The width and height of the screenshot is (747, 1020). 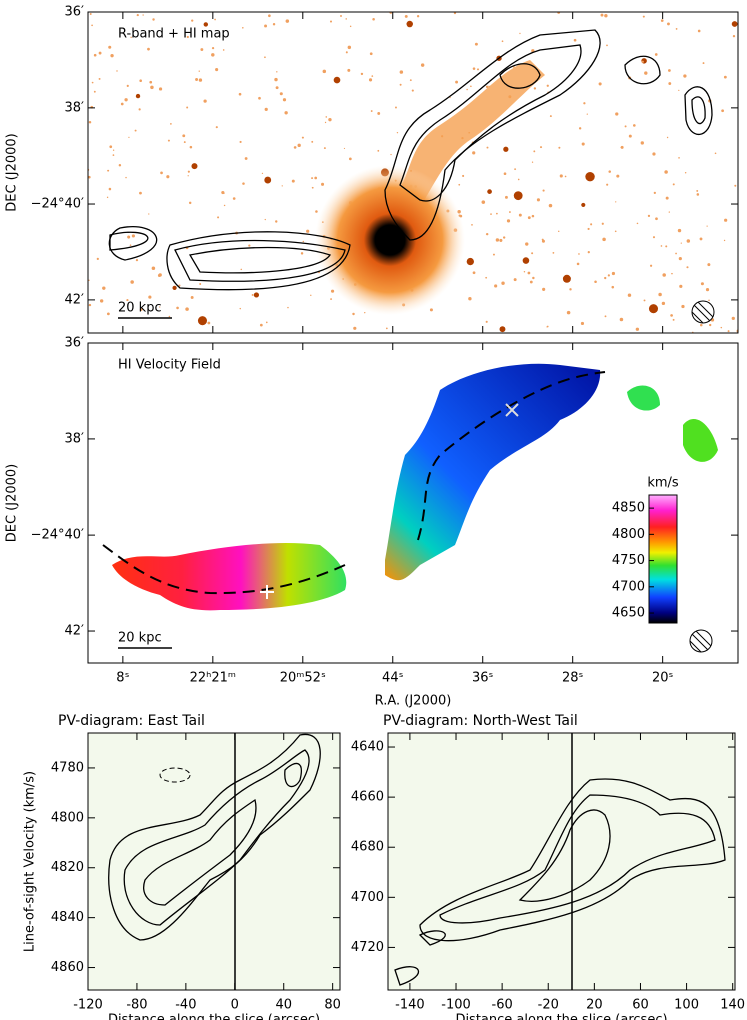 What do you see at coordinates (393, 678) in the screenshot?
I see `x-tick-label: 44ˢ` at bounding box center [393, 678].